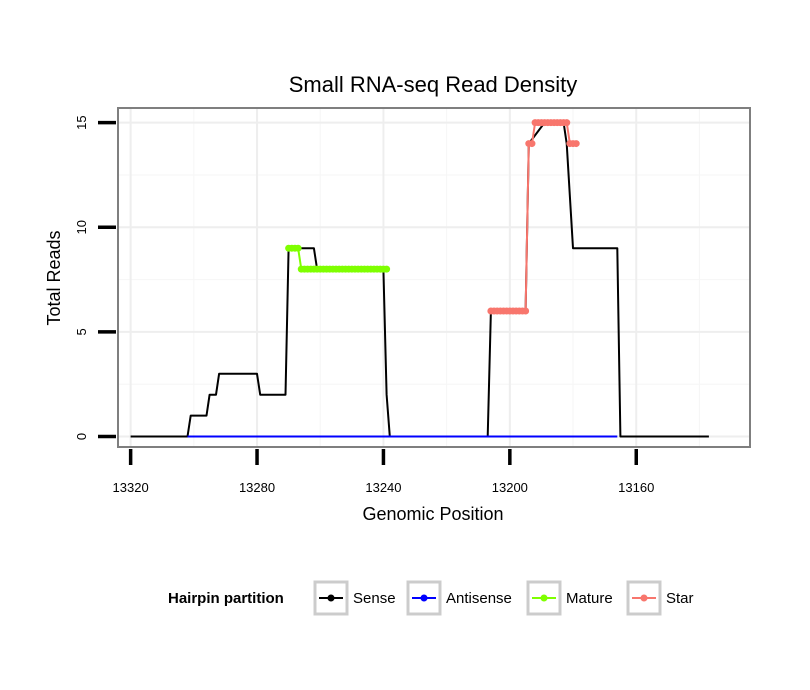  I want to click on x-axis: 13320 13280 13240 13200 13160, so click(383, 472).